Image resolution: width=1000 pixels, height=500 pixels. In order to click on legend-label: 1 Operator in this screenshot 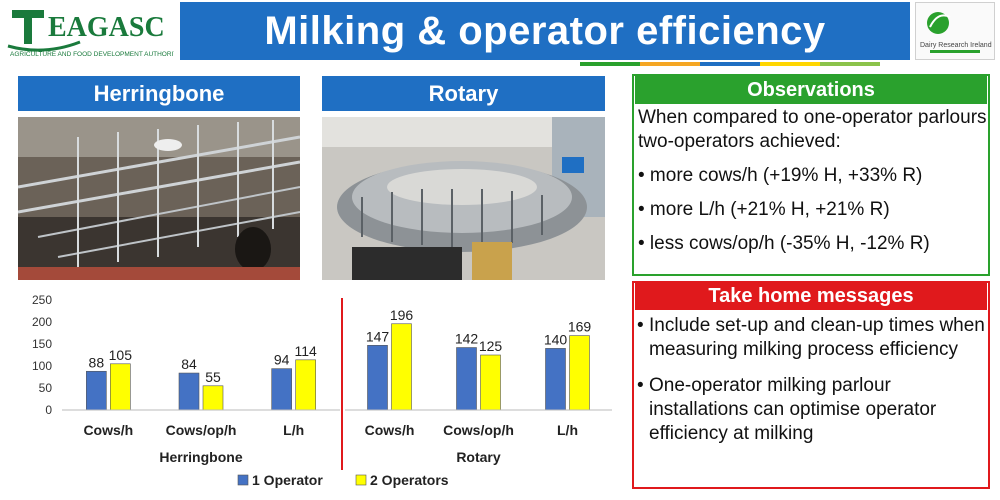, I will do `click(287, 480)`.